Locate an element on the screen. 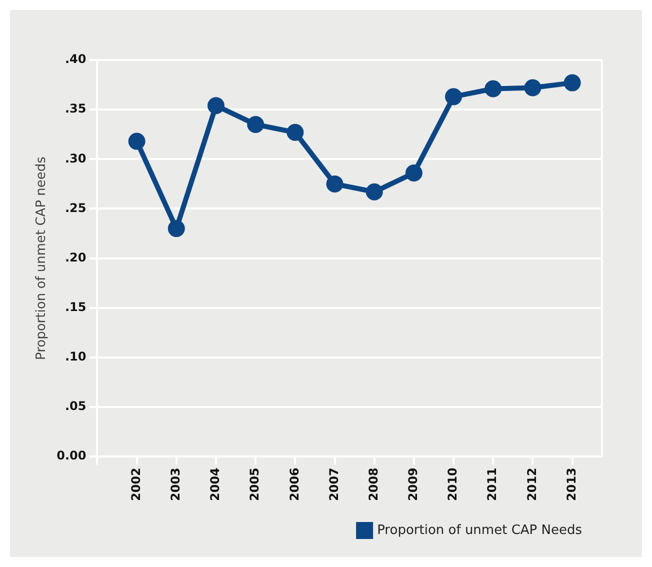 The width and height of the screenshot is (652, 567). x-tick-label: 2002 is located at coordinates (135, 485).